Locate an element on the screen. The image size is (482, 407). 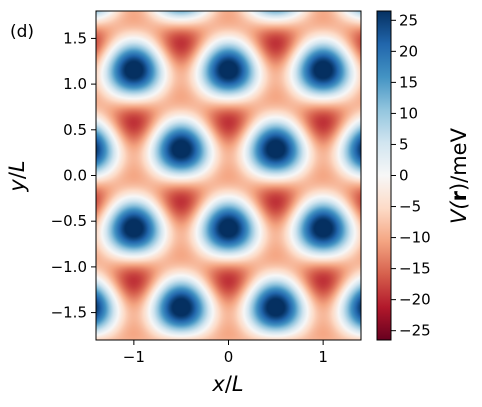
x-axis-slash: / is located at coordinates (229, 384).